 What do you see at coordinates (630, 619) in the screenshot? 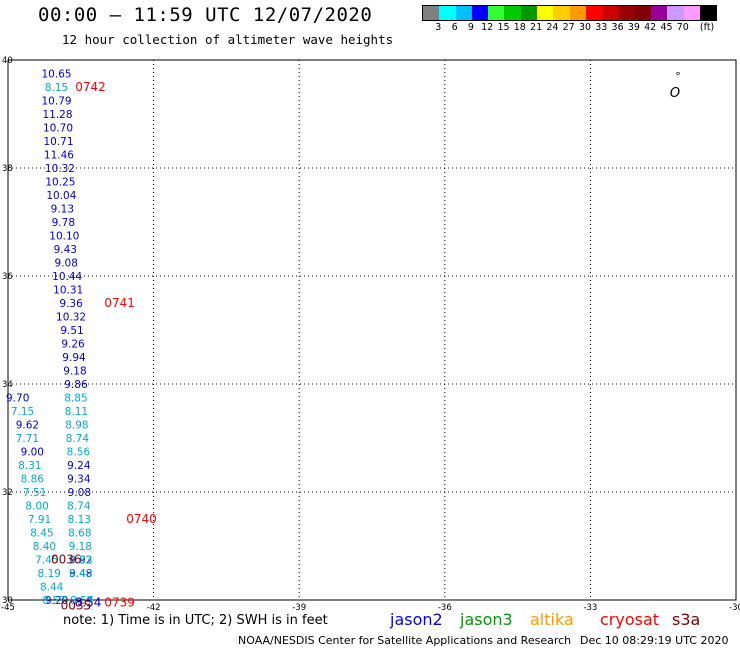
I see `legend-cryosat: cryosat` at bounding box center [630, 619].